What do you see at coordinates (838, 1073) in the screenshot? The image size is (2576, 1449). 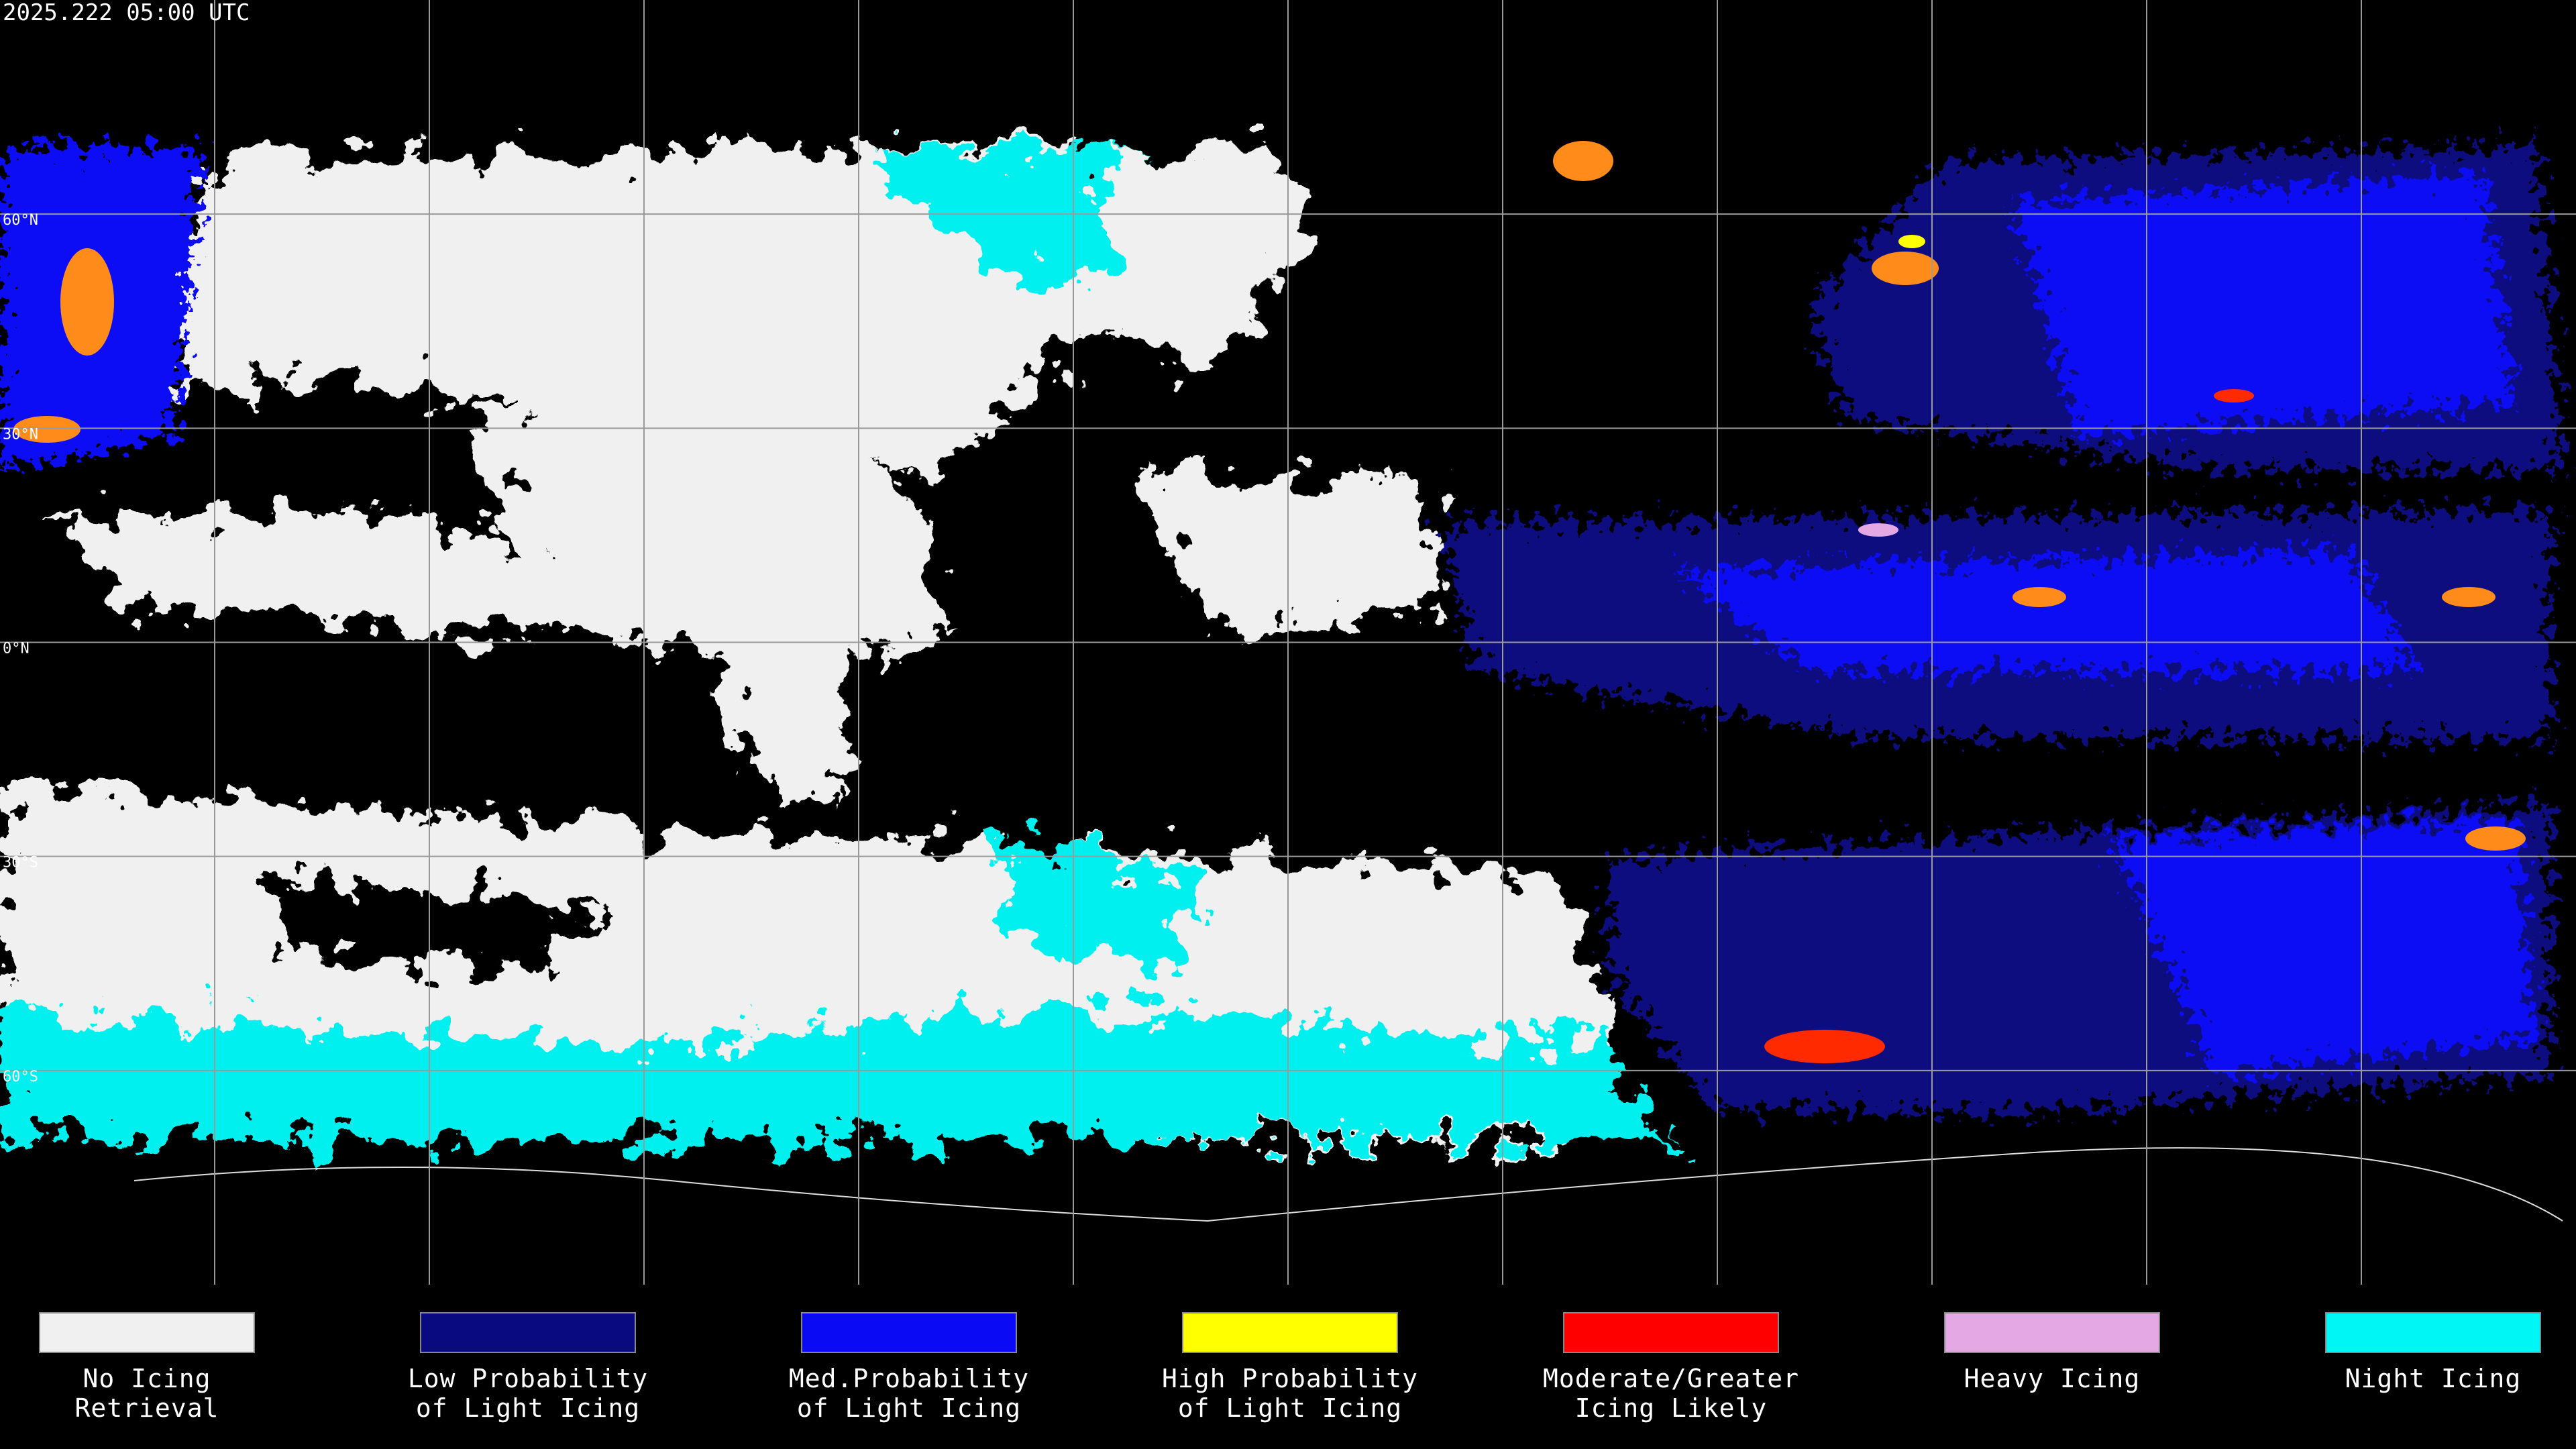 I see `night-cloud-band` at bounding box center [838, 1073].